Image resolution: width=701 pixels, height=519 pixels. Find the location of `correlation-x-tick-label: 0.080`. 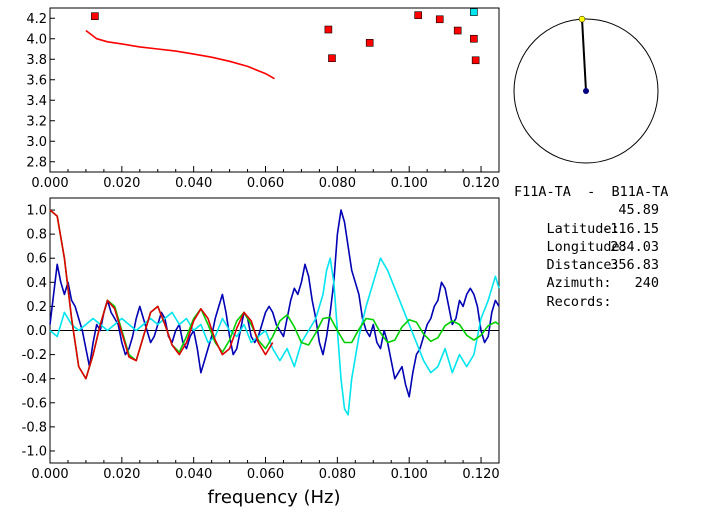

correlation-x-tick-label: 0.080 is located at coordinates (337, 474).